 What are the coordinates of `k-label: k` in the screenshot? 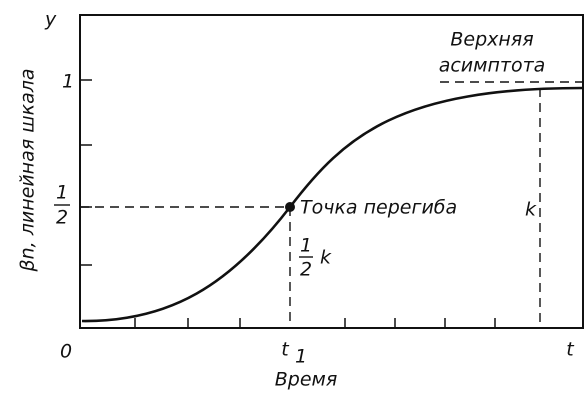 It's located at (531, 210).